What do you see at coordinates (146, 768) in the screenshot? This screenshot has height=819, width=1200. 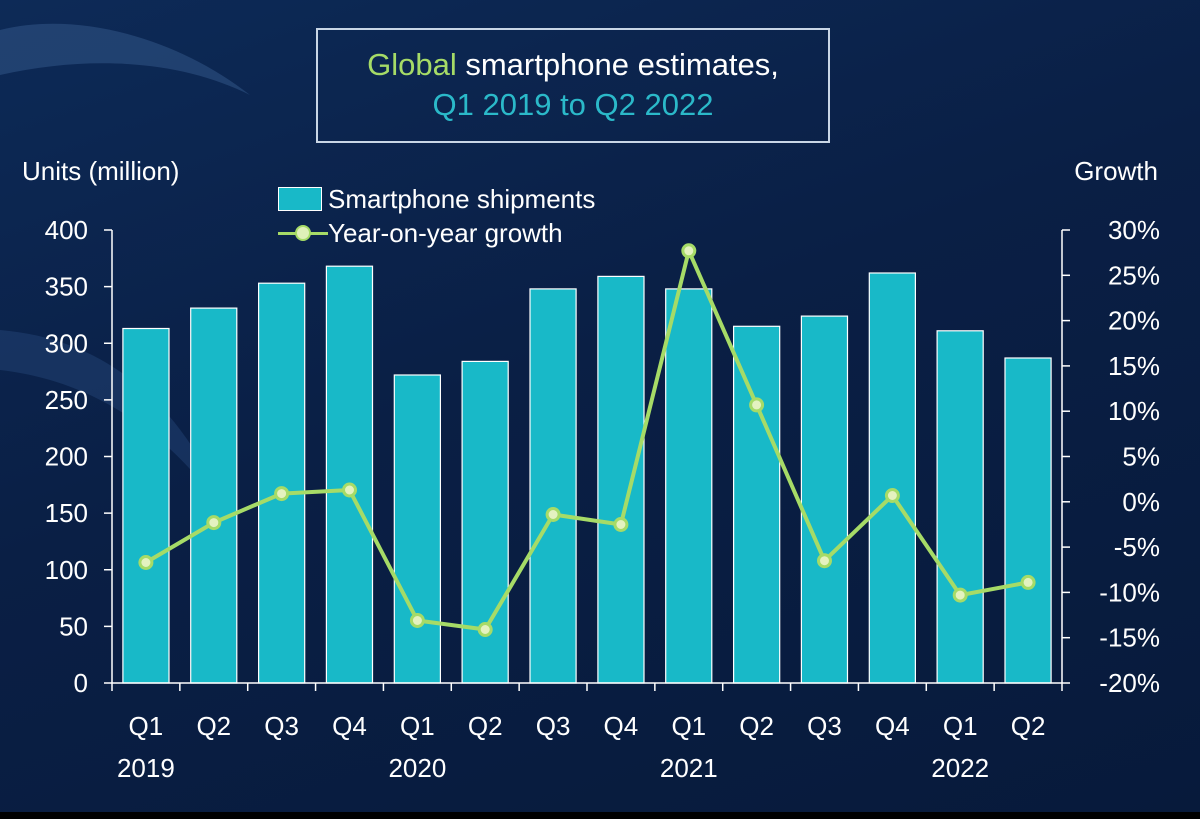 I see `x-tick-label-year: 2019` at bounding box center [146, 768].